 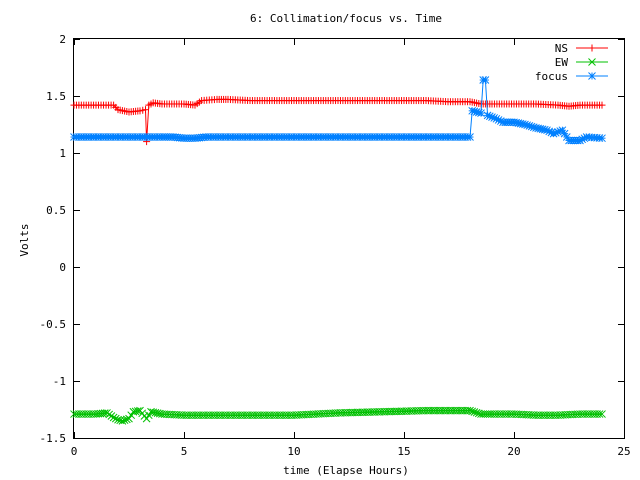 What do you see at coordinates (59, 381) in the screenshot?
I see `y-tick-label: -1` at bounding box center [59, 381].